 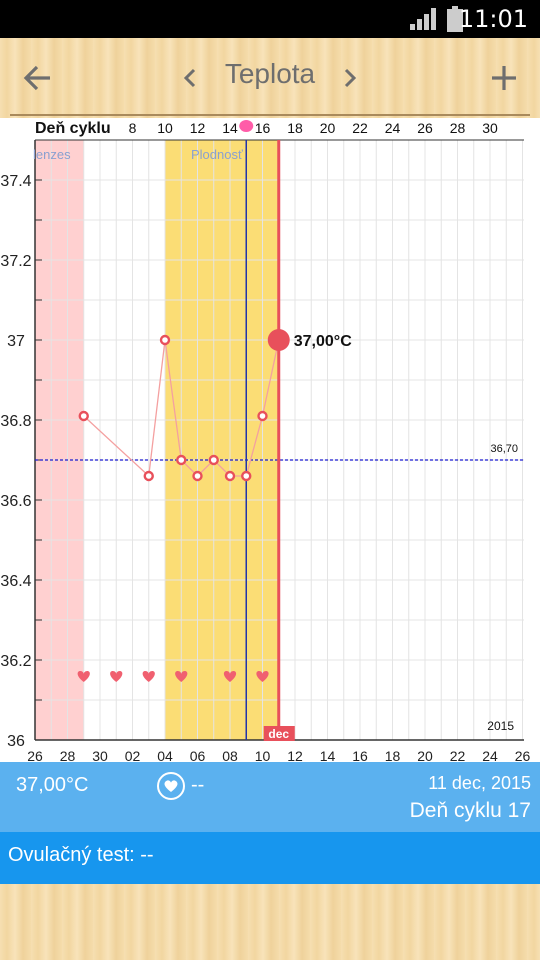 What do you see at coordinates (270, 922) in the screenshot?
I see `bottom-background` at bounding box center [270, 922].